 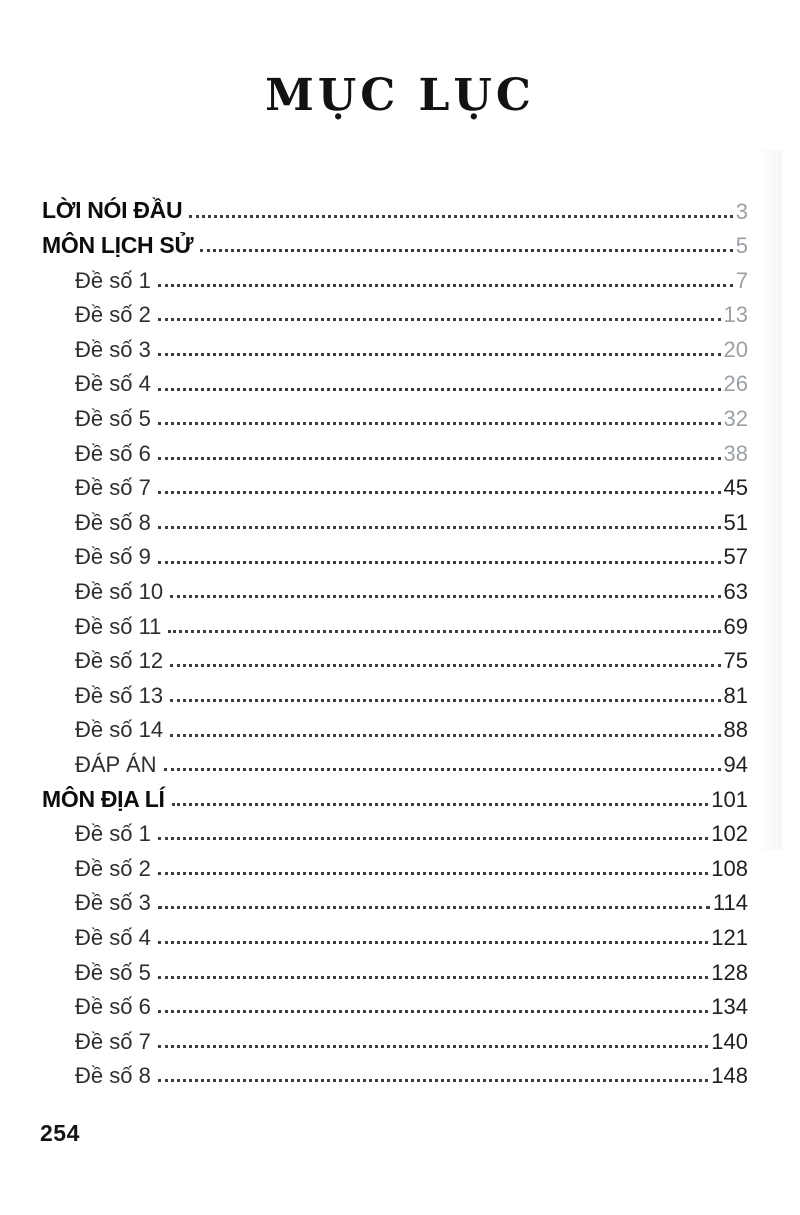 I want to click on toc-row: Đề số 9 57, so click(x=395, y=552).